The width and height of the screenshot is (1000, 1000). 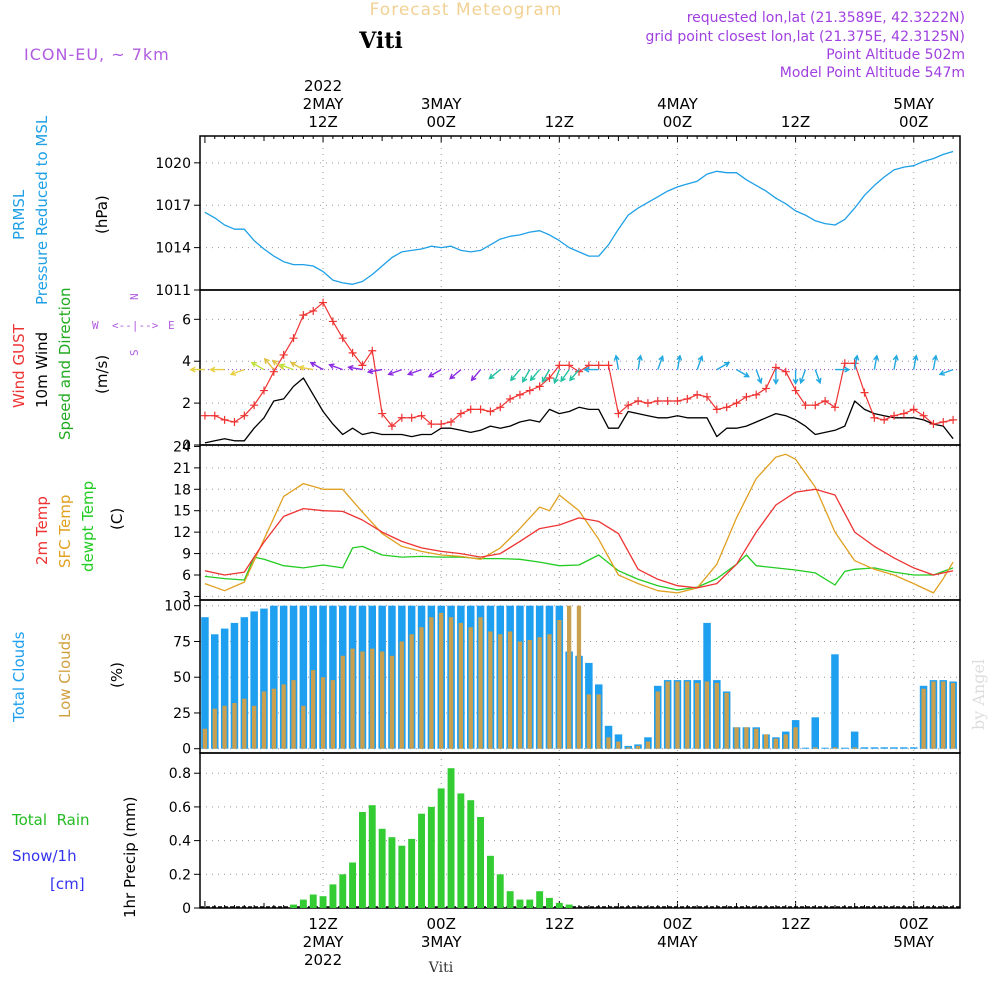 I want to click on y-tick-label: 75, so click(x=182, y=642).